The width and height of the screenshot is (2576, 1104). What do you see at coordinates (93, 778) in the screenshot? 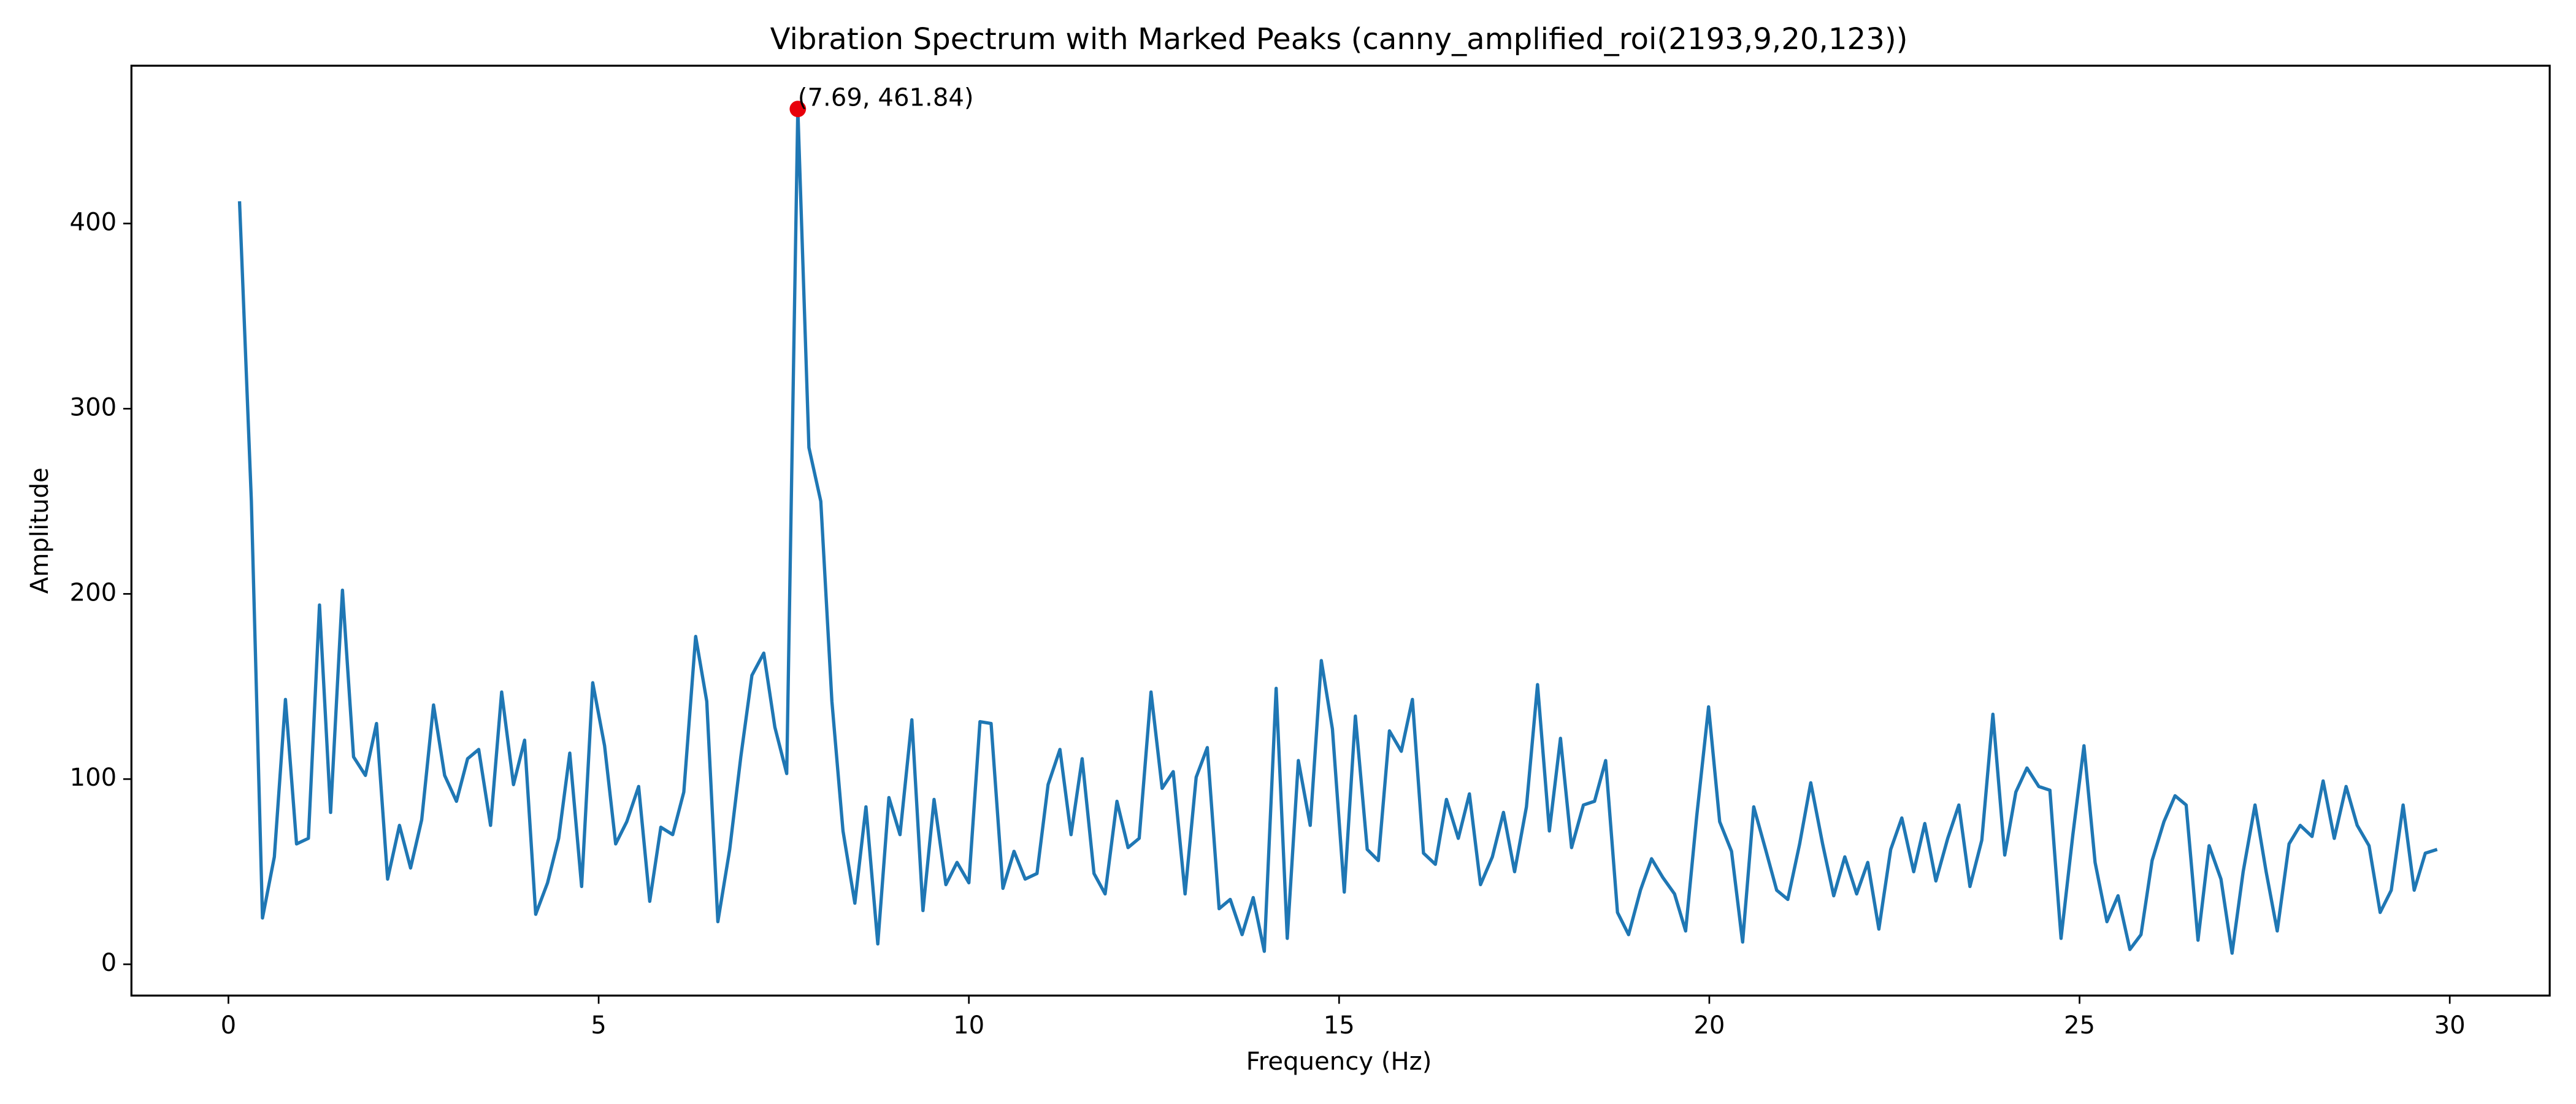
I see `y-tick-label: 100` at bounding box center [93, 778].